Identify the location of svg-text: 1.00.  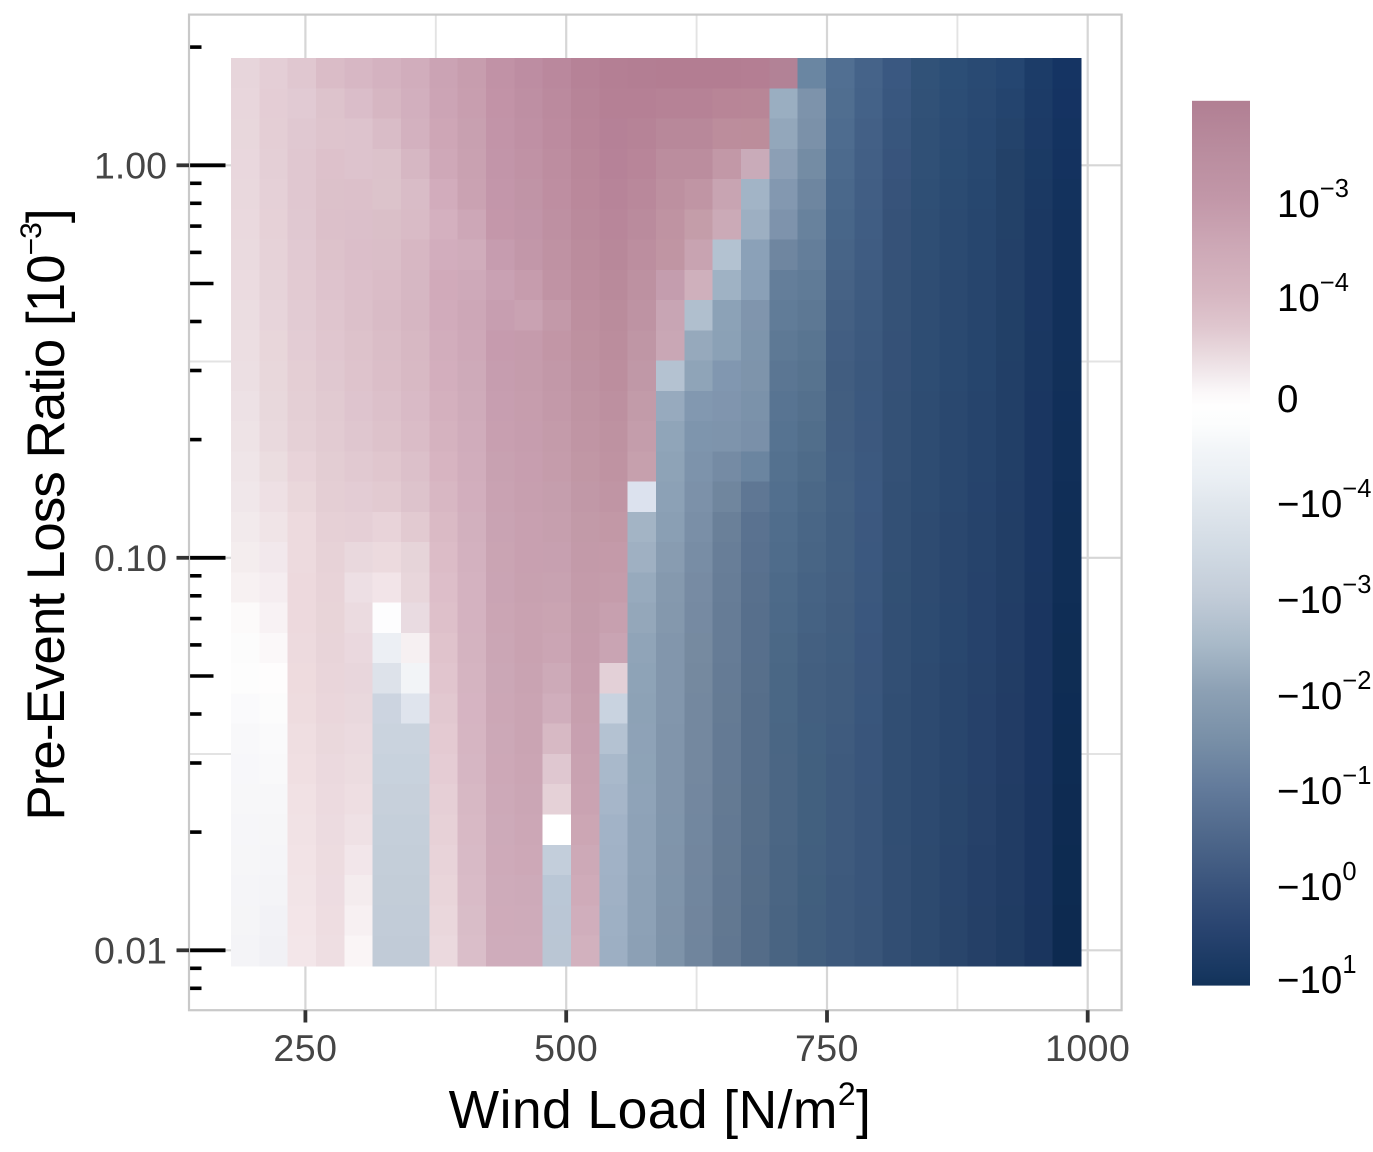
(130, 165).